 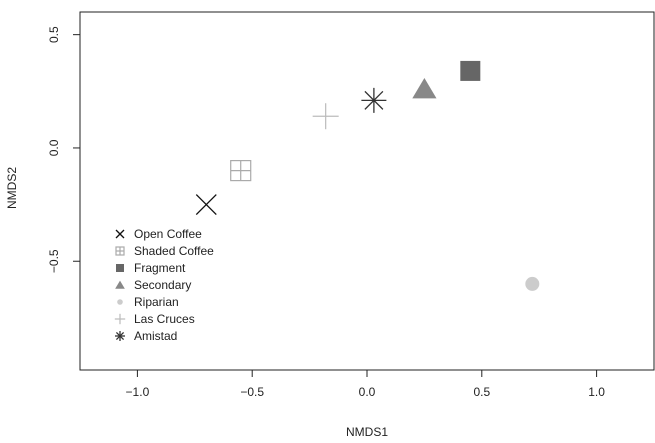 What do you see at coordinates (155, 336) in the screenshot?
I see `legend-label-amistad: Amistad` at bounding box center [155, 336].